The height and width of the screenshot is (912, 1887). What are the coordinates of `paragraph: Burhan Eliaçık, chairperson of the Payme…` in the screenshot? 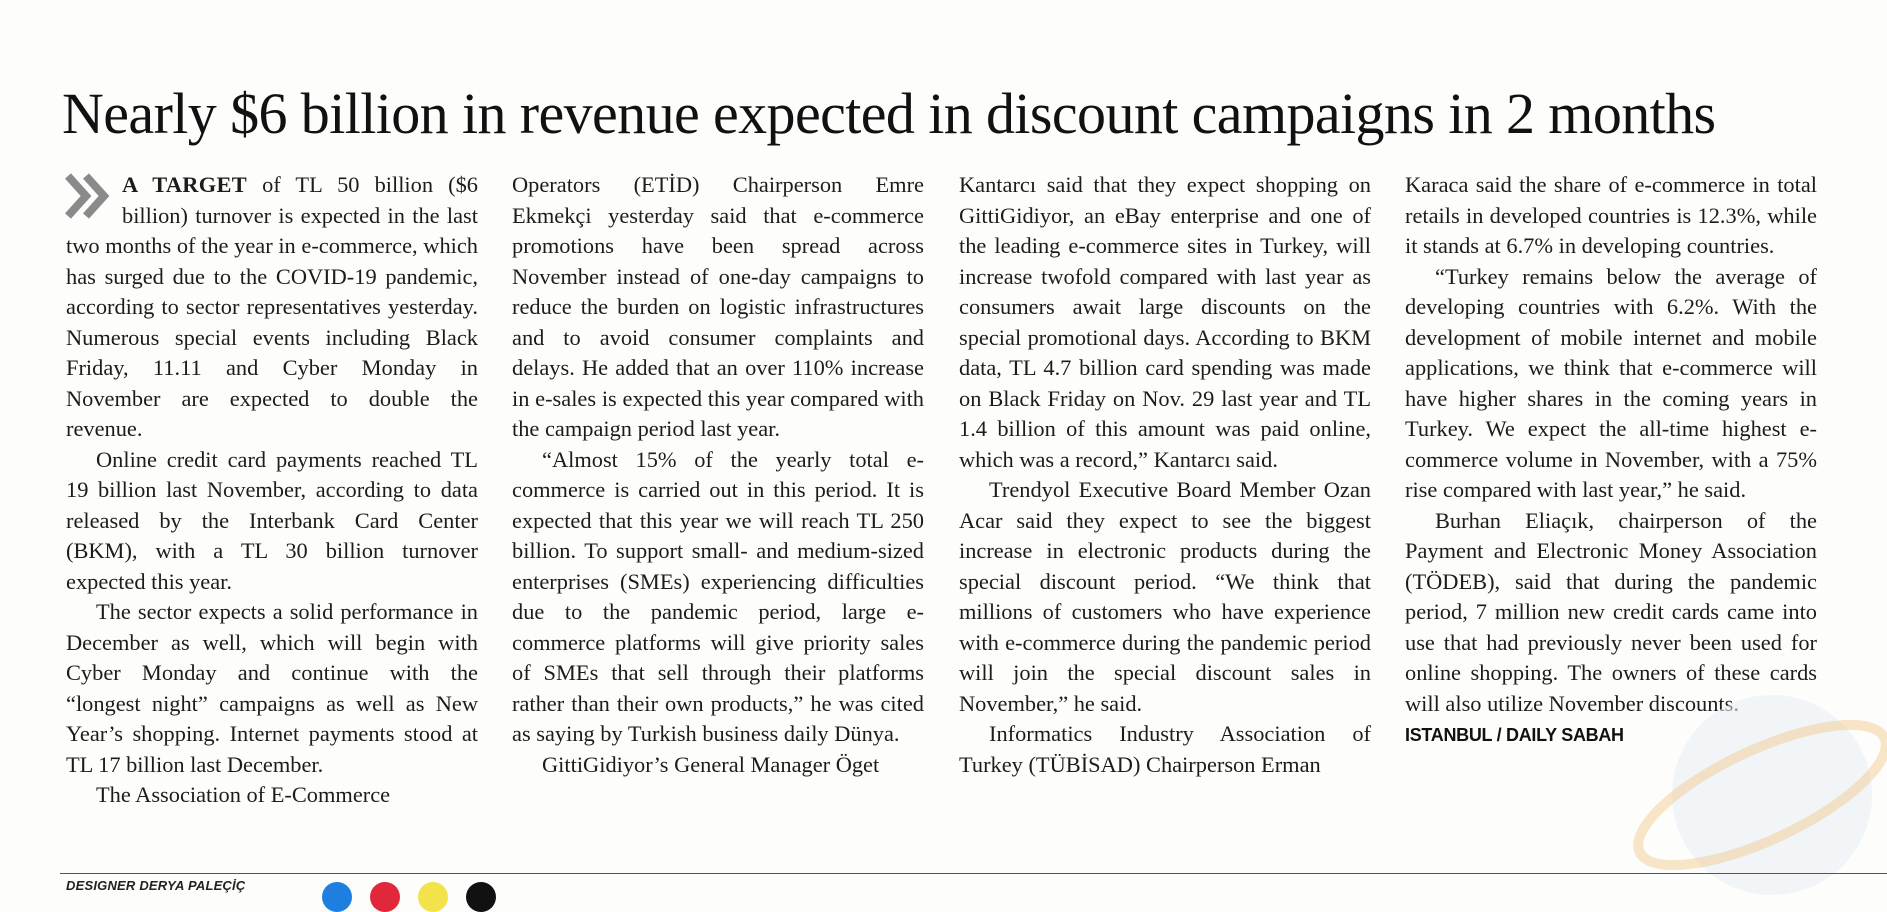 It's located at (1611, 611).